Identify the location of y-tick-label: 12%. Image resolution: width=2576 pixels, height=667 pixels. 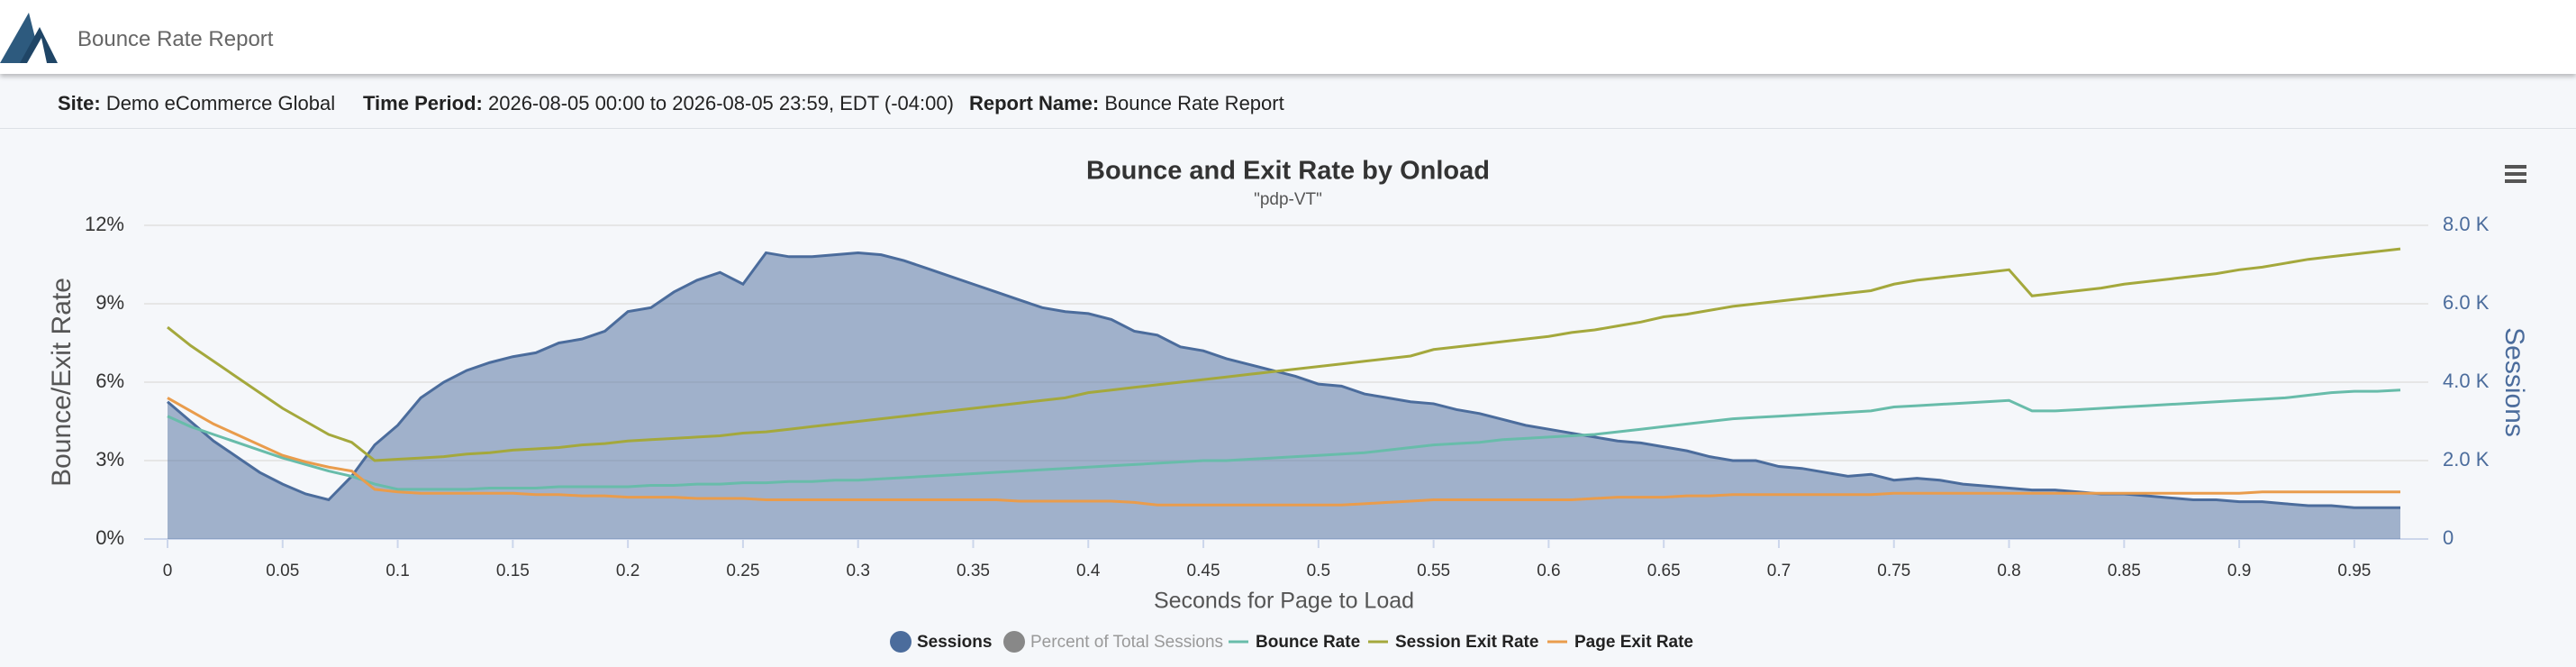
(104, 224).